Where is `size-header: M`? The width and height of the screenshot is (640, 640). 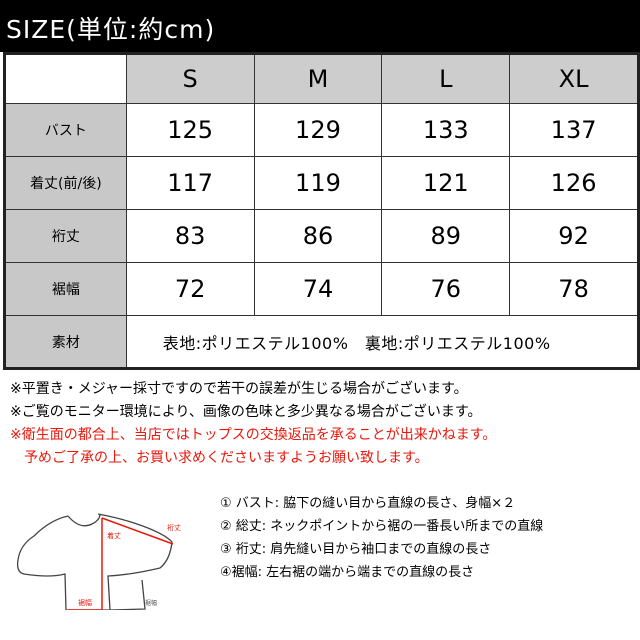
size-header: M is located at coordinates (318, 78).